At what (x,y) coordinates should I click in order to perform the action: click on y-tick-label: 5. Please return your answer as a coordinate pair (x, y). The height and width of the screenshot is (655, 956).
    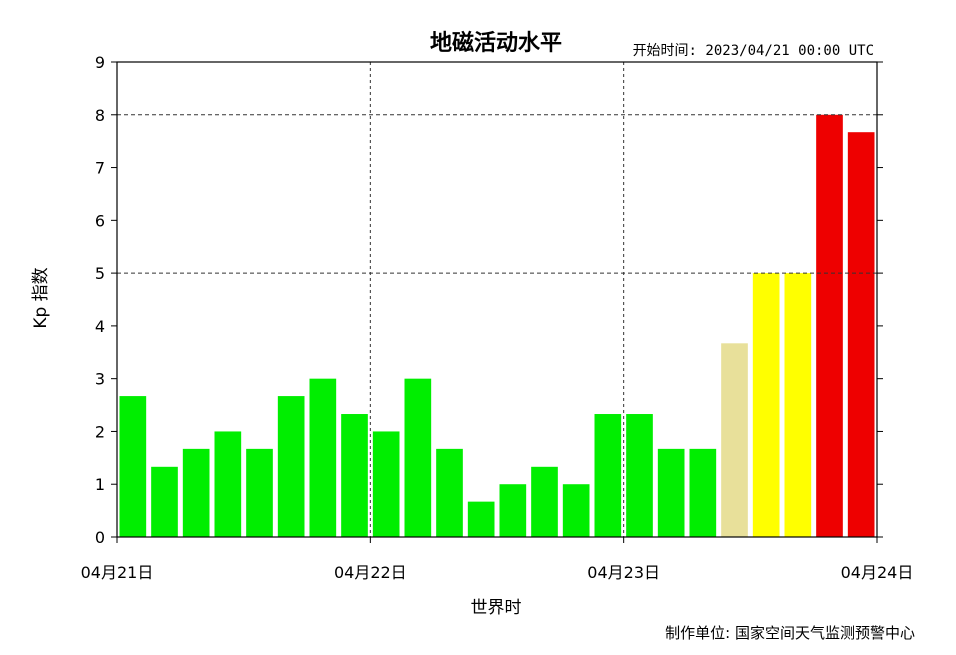
    Looking at the image, I should click on (100, 273).